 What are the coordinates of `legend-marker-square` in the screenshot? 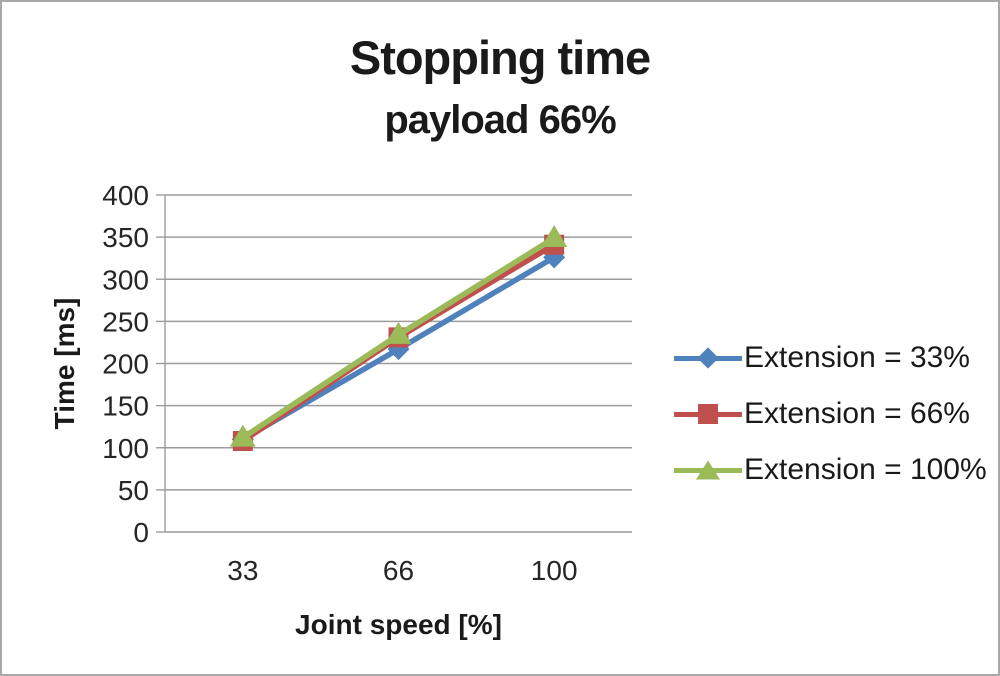 It's located at (708, 414).